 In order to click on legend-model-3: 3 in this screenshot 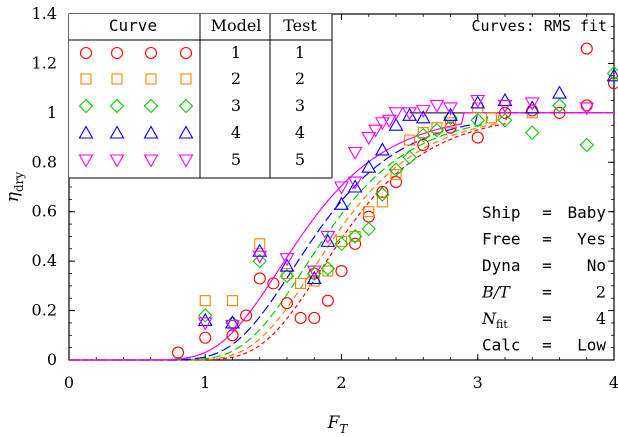, I will do `click(236, 105)`.